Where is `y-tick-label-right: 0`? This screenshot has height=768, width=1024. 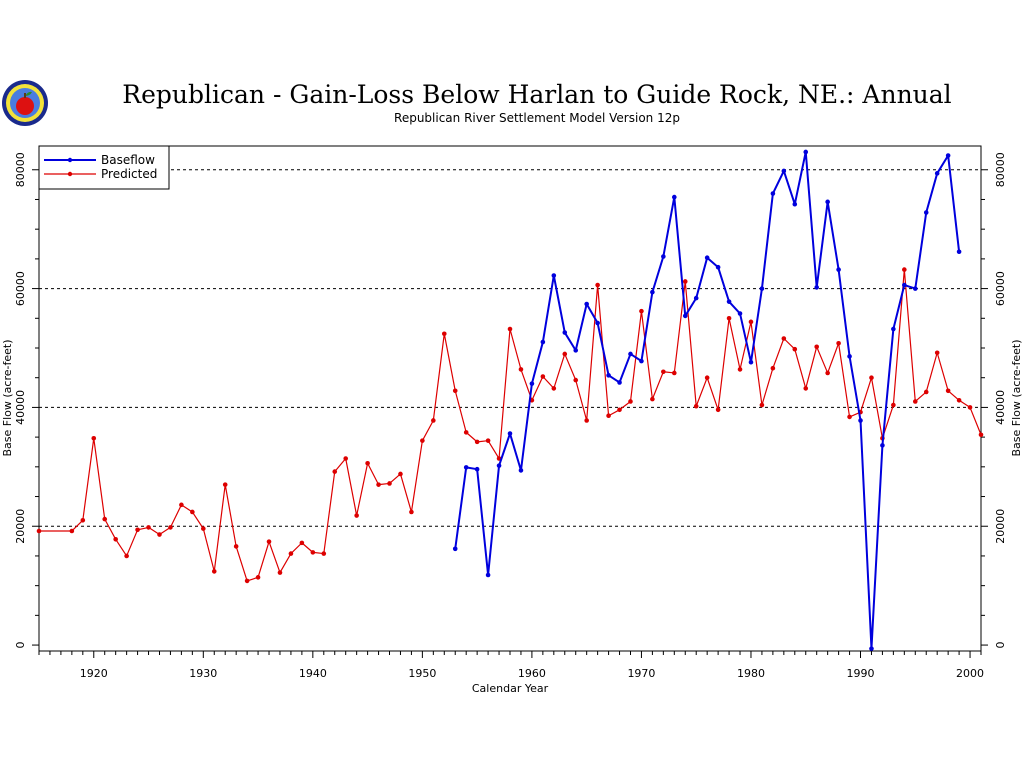
y-tick-label-right: 0 is located at coordinates (1000, 645).